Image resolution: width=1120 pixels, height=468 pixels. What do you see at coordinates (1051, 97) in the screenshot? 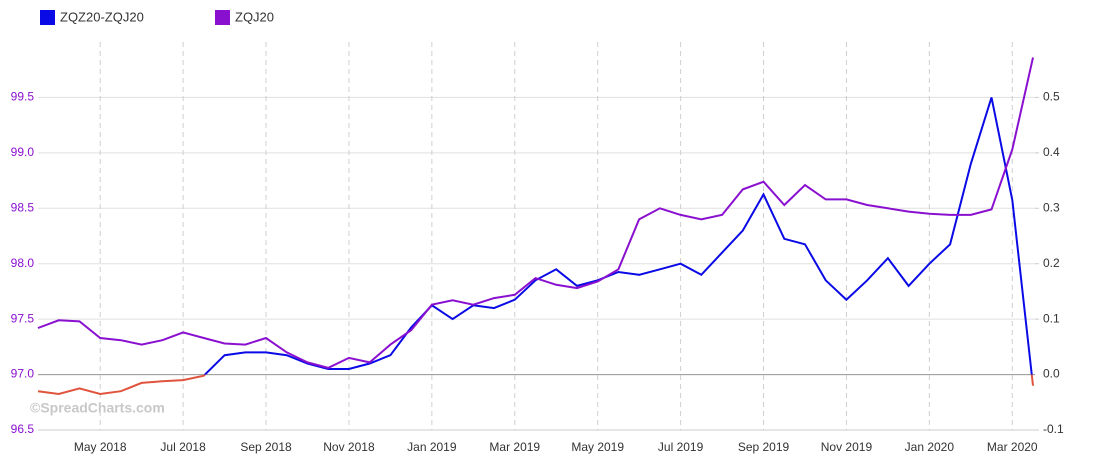
I see `y2-tick-label: 0.5` at bounding box center [1051, 97].